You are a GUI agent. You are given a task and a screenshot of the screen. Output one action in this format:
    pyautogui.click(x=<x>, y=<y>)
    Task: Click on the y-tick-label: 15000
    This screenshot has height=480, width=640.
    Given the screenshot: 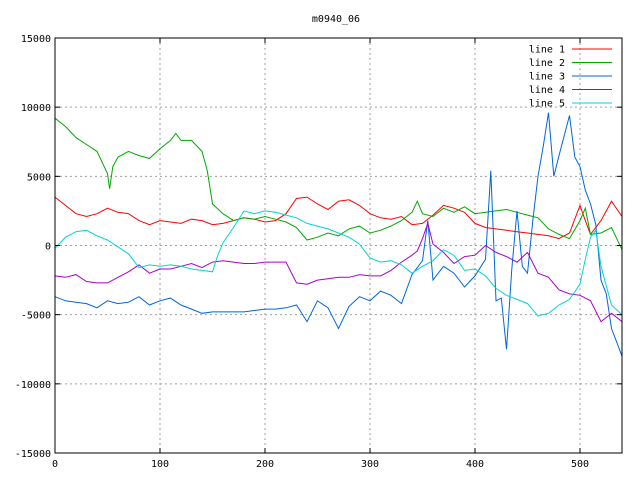 What is the action you would take?
    pyautogui.click(x=36, y=39)
    